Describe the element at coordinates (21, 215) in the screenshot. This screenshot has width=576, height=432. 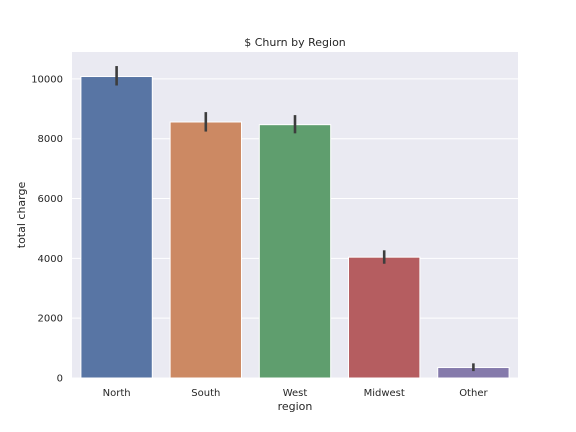
I see `y-axis-label: total charge` at that location.